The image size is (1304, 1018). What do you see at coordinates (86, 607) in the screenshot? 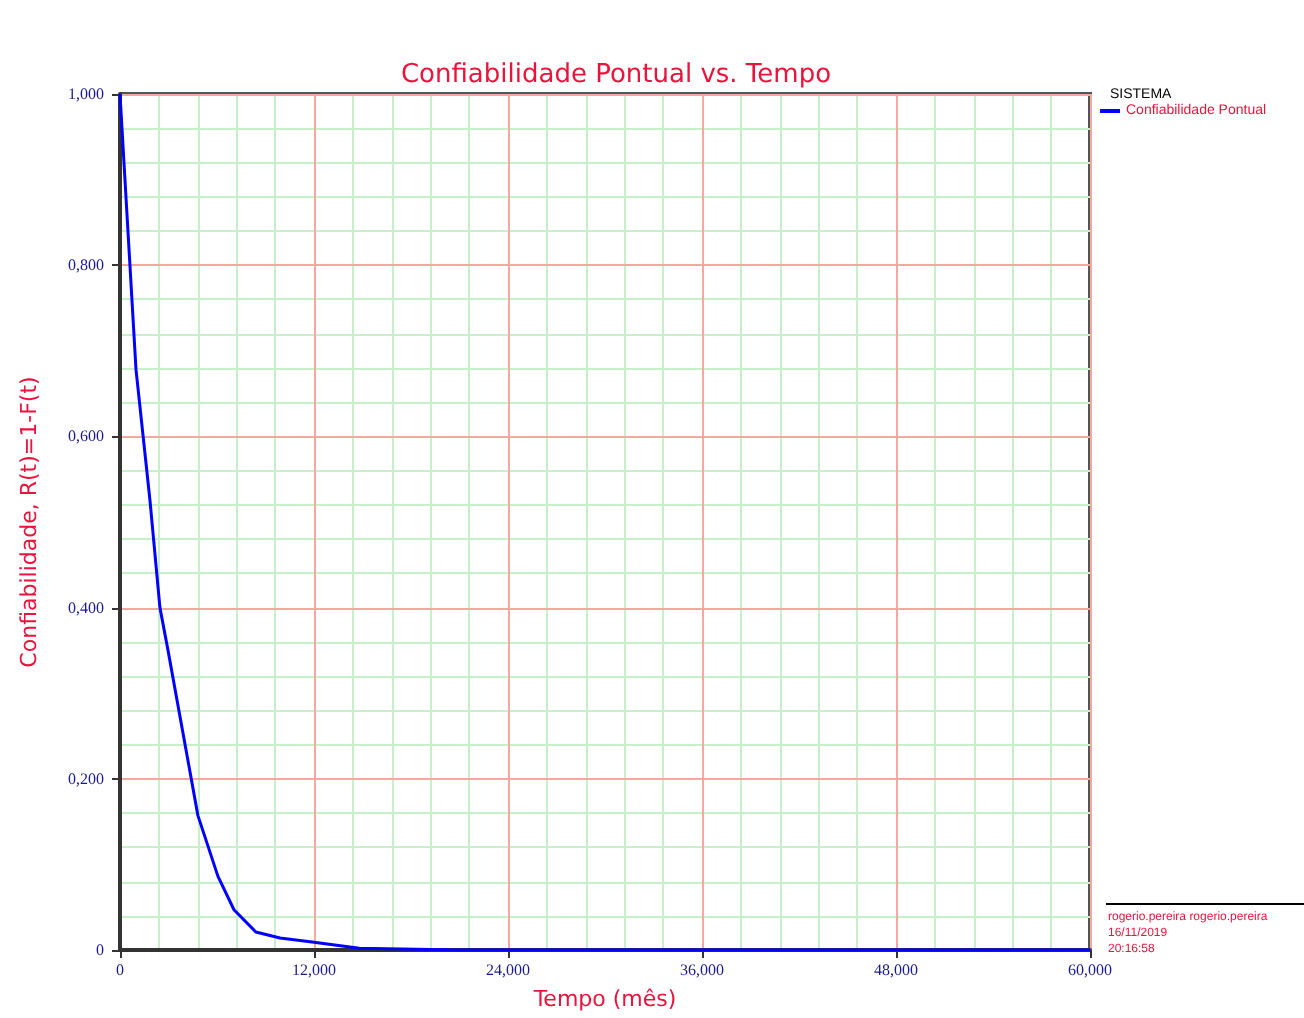
I see `y-tick-label: 0,400` at bounding box center [86, 607].